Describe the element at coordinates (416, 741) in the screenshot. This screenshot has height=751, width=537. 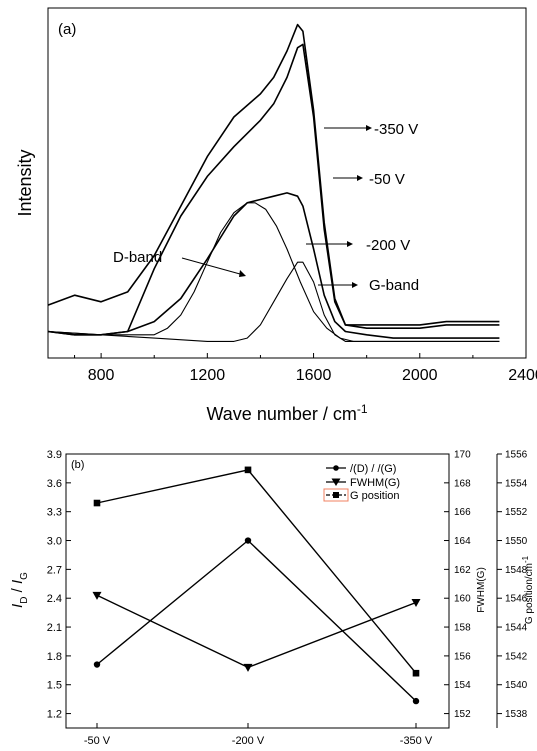
I see `panel-b-x-tick-label: -350 V` at that location.